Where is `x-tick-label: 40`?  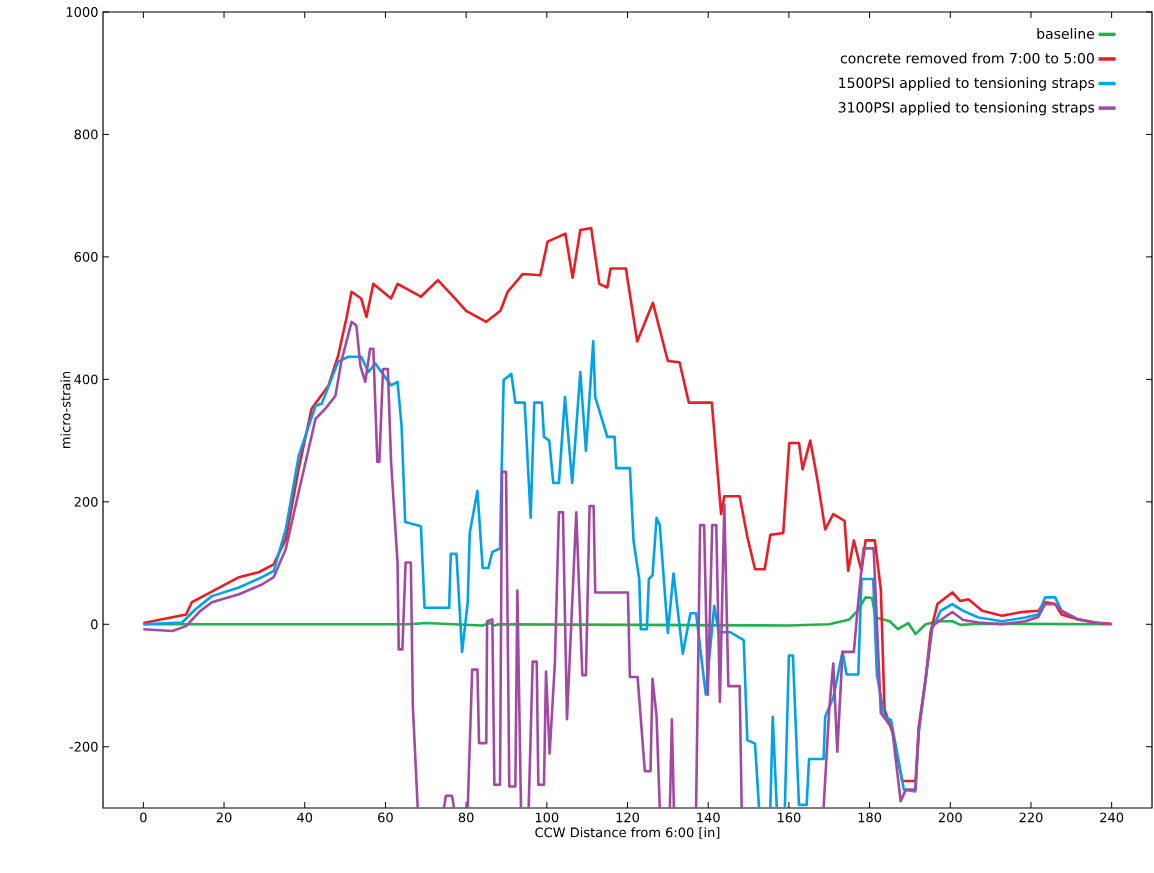
x-tick-label: 40 is located at coordinates (305, 817).